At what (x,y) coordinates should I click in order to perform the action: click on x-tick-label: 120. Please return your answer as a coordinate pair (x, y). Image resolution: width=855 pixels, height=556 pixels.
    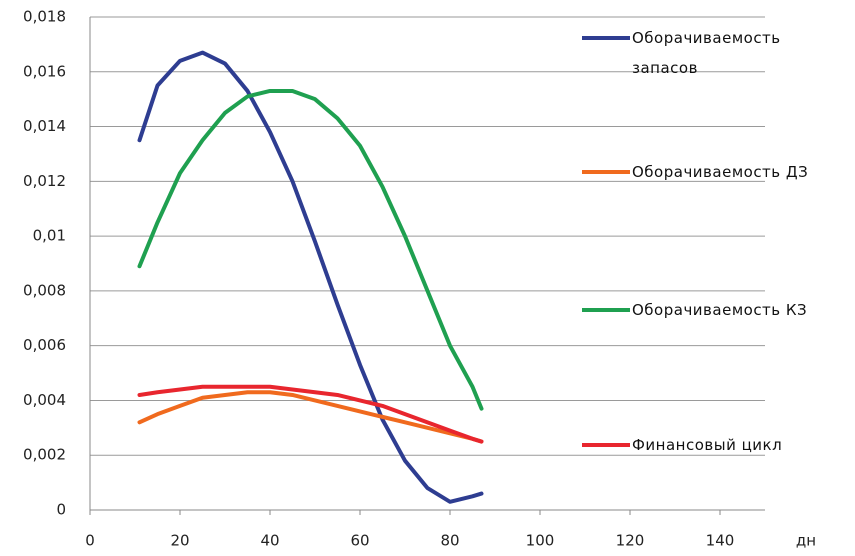
    Looking at the image, I should click on (630, 541).